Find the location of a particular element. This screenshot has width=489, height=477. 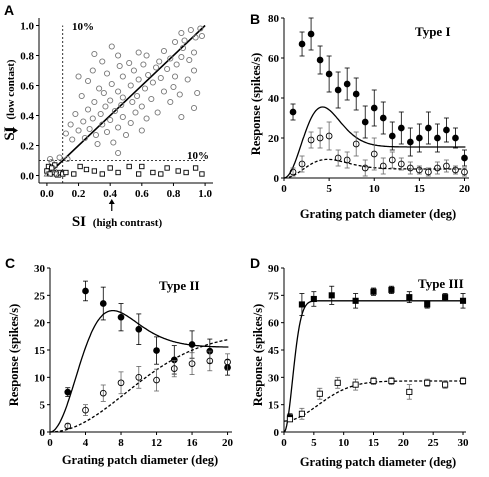

y-tick-label: 15 is located at coordinates (274, 406).